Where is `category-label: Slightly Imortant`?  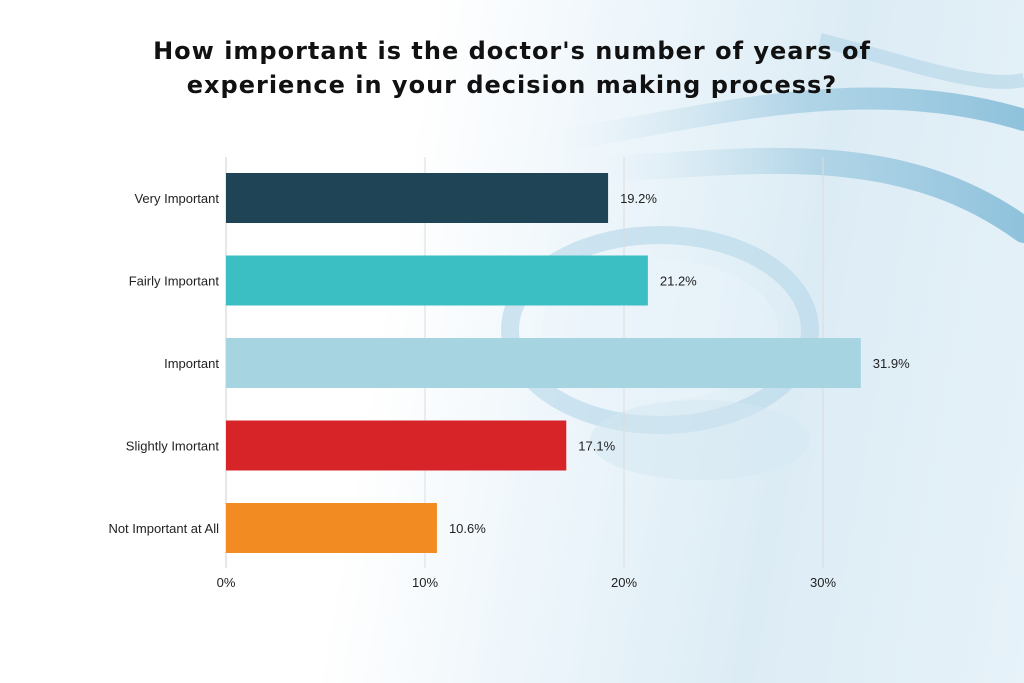 category-label: Slightly Imortant is located at coordinates (173, 446).